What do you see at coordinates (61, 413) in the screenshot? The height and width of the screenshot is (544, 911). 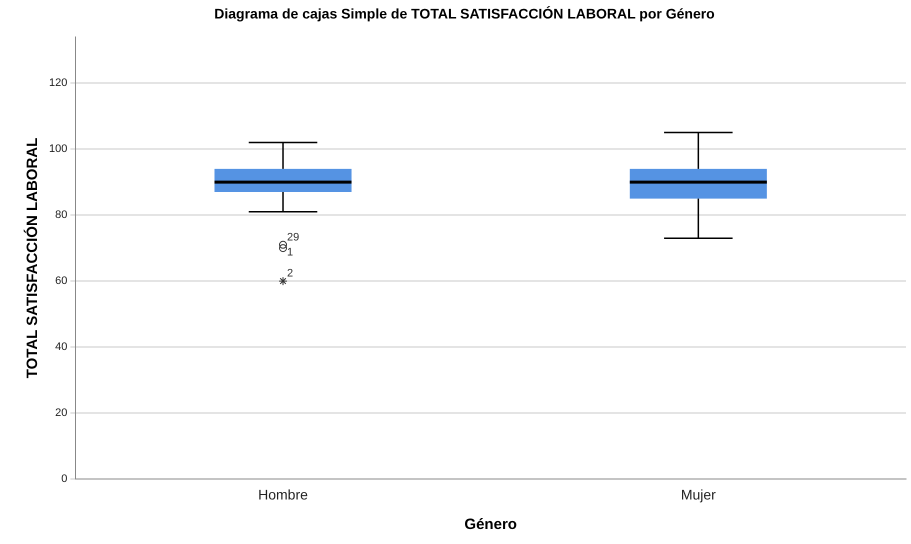 I see `y-tick-label: 20` at bounding box center [61, 413].